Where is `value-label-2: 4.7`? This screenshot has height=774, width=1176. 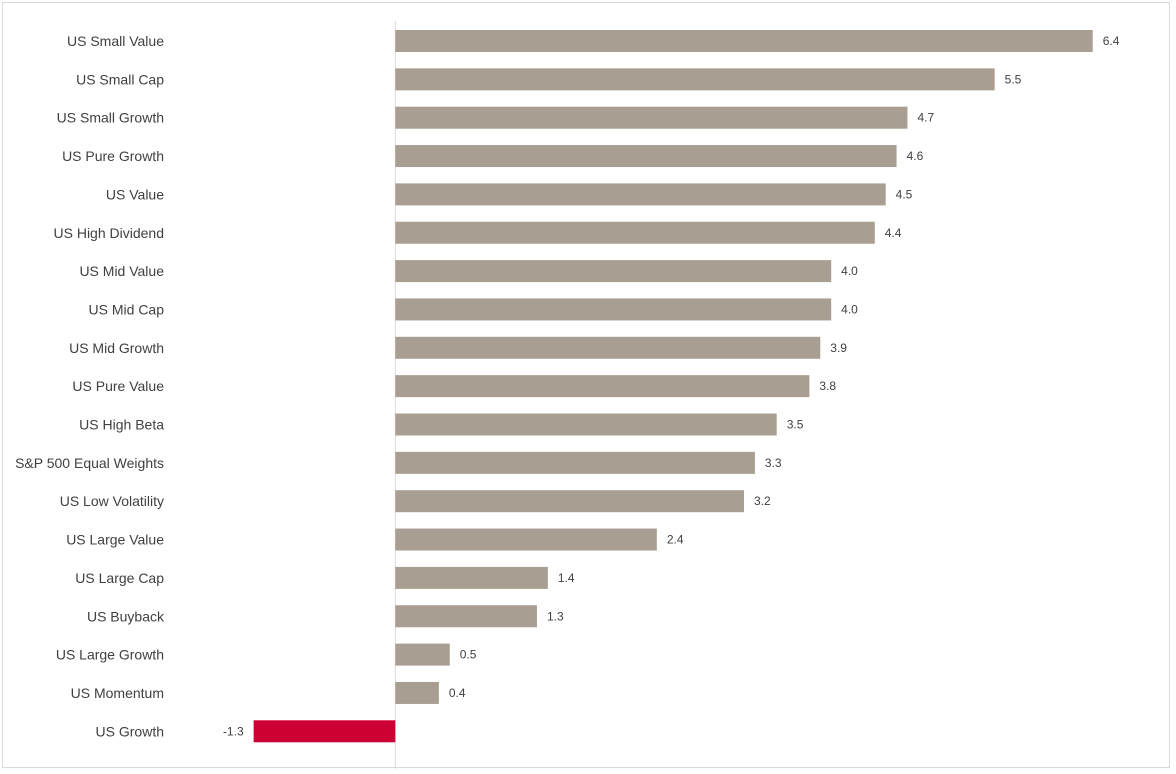
value-label-2: 4.7 is located at coordinates (925, 118).